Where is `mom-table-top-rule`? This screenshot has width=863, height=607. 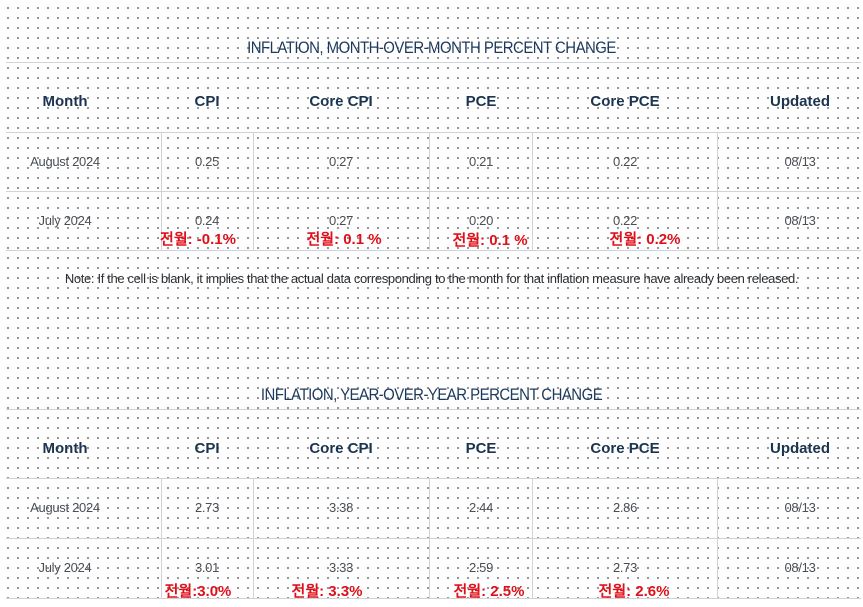
mom-table-top-rule is located at coordinates (433, 62).